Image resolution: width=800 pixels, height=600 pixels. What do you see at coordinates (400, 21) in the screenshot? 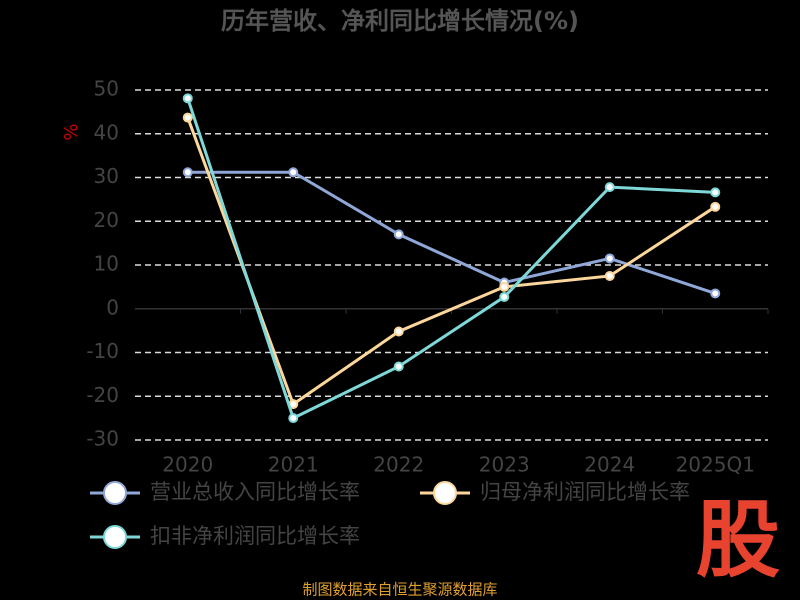
I see `chart-title: 历年营收、净利同比增长情况(%)` at bounding box center [400, 21].